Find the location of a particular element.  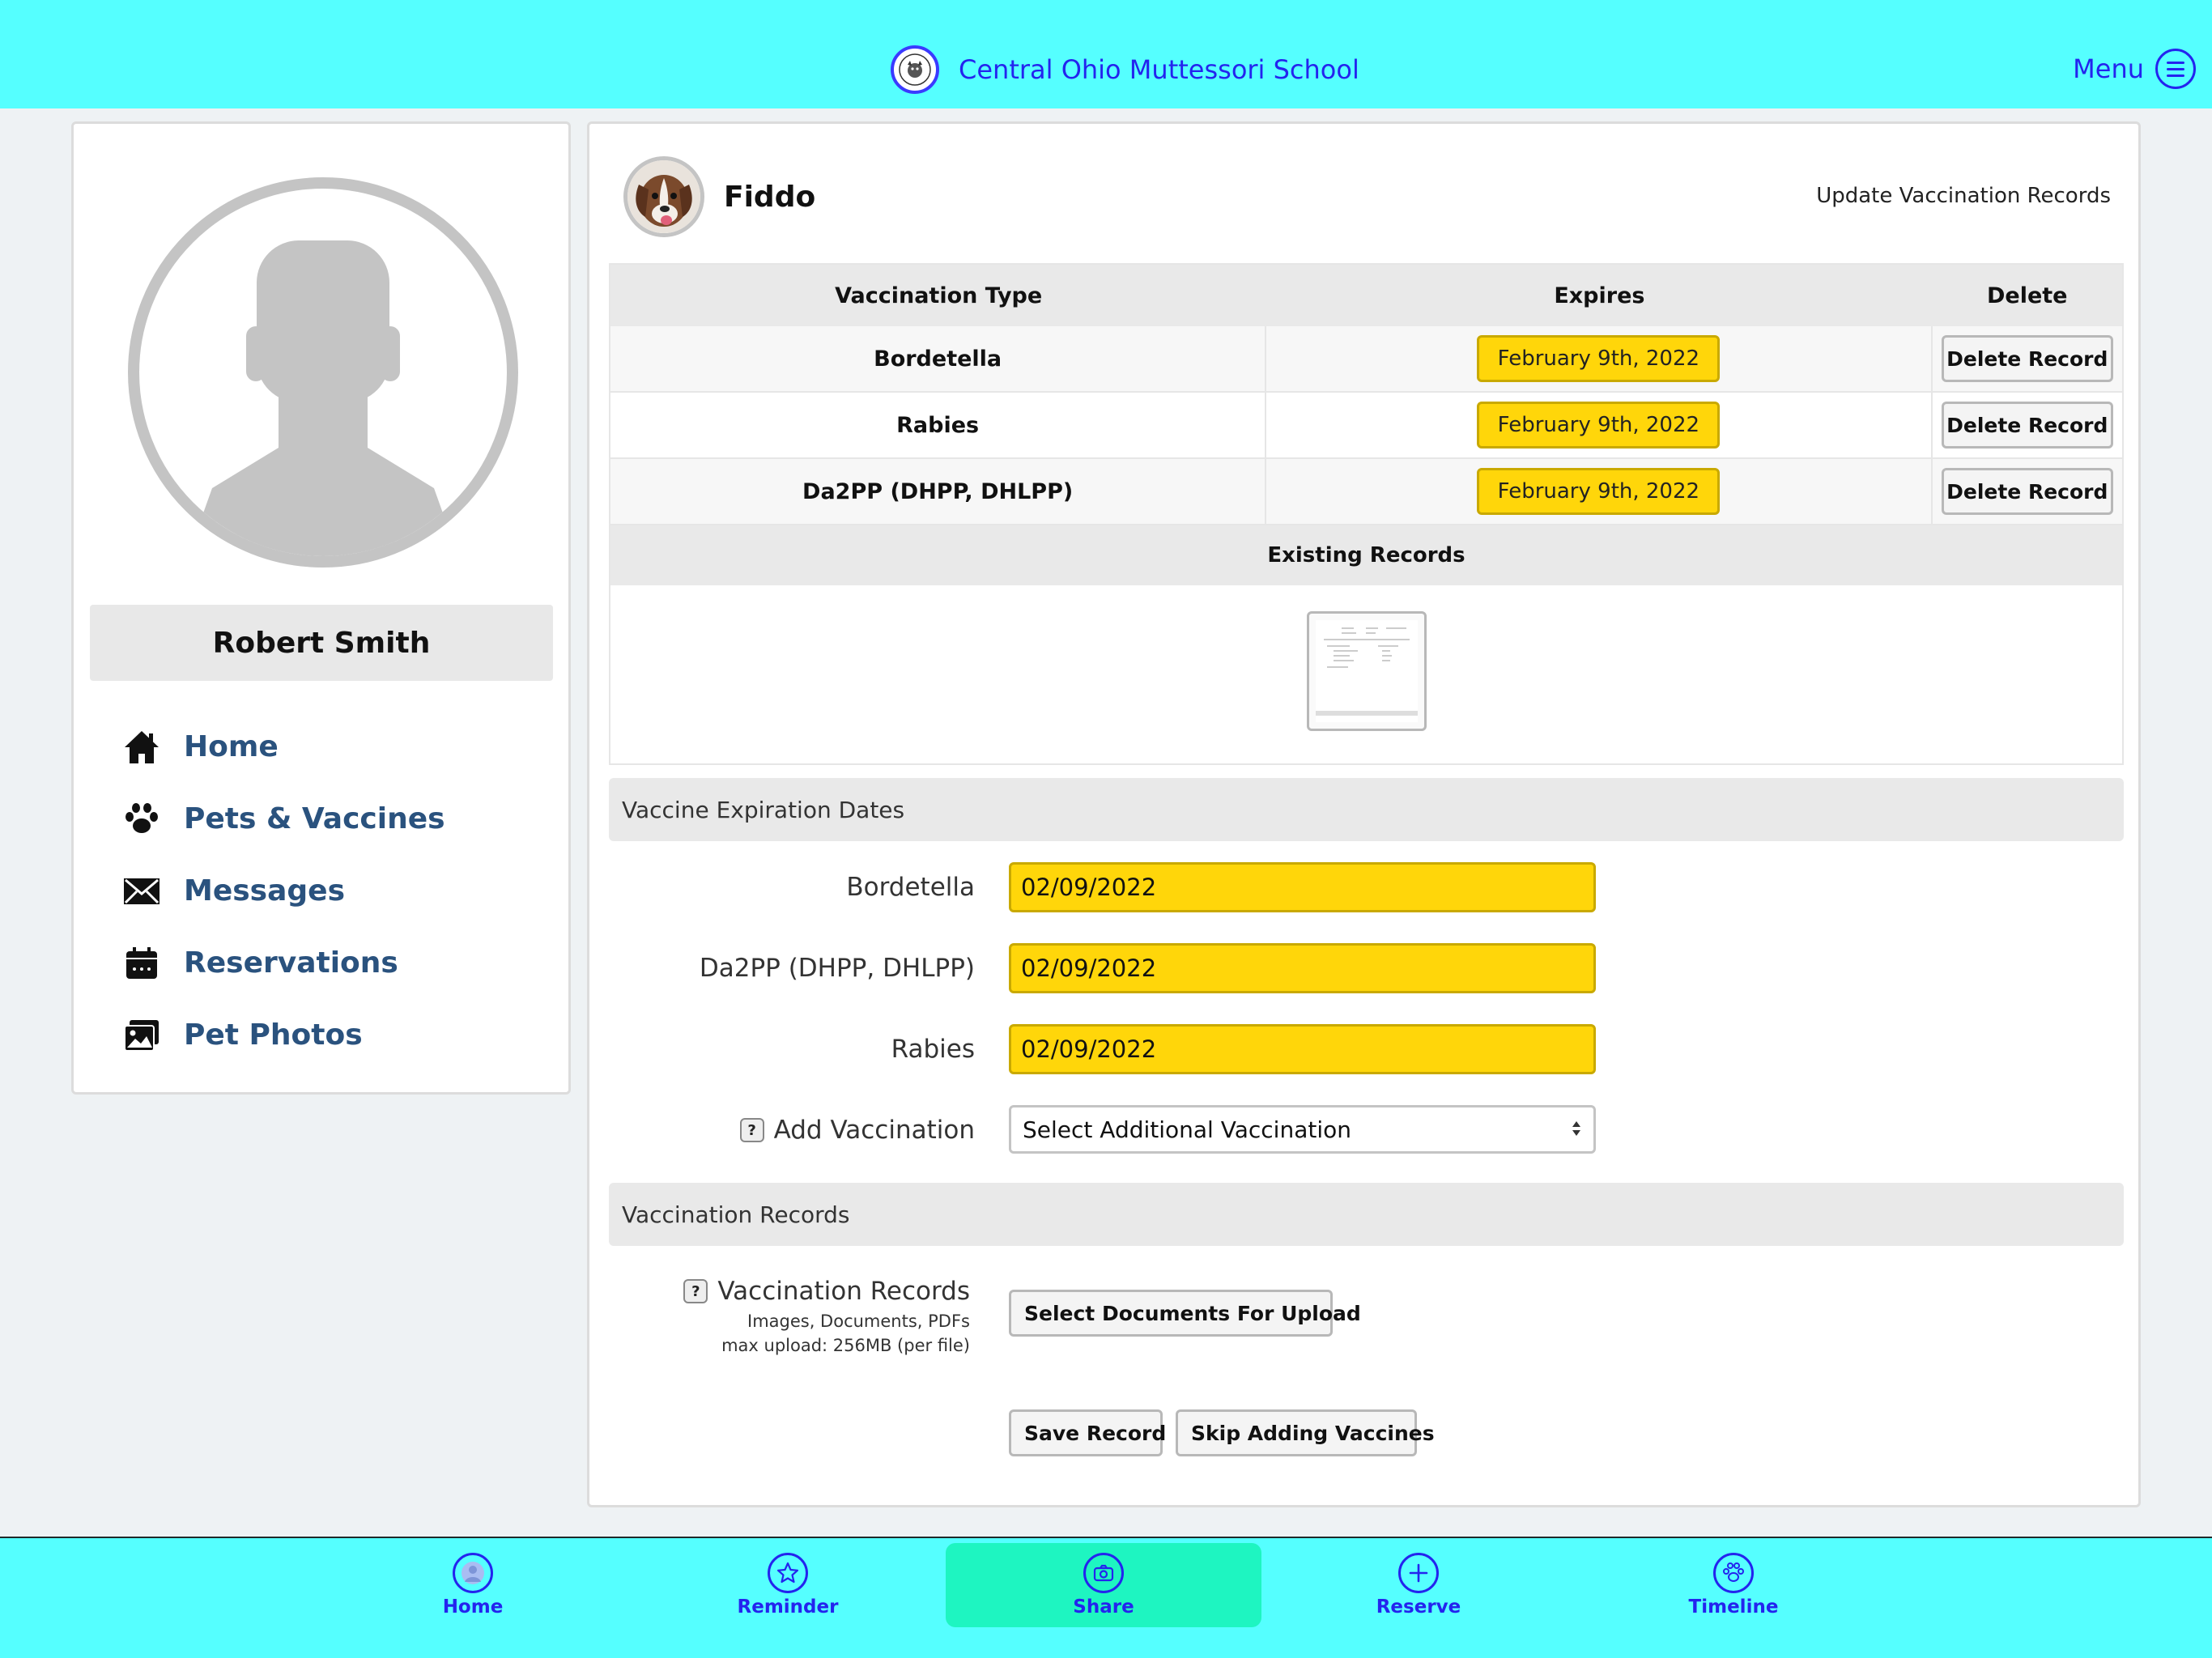

vaccine-type-cell: Da2PP (DHPP, DHLPP) is located at coordinates (939, 491).